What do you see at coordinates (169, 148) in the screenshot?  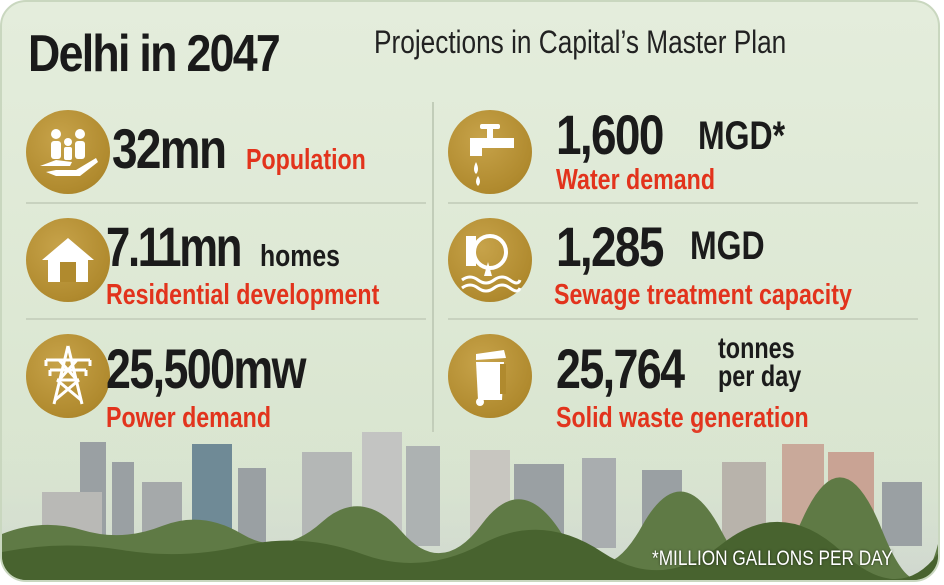 I see `population-value: 32mn` at bounding box center [169, 148].